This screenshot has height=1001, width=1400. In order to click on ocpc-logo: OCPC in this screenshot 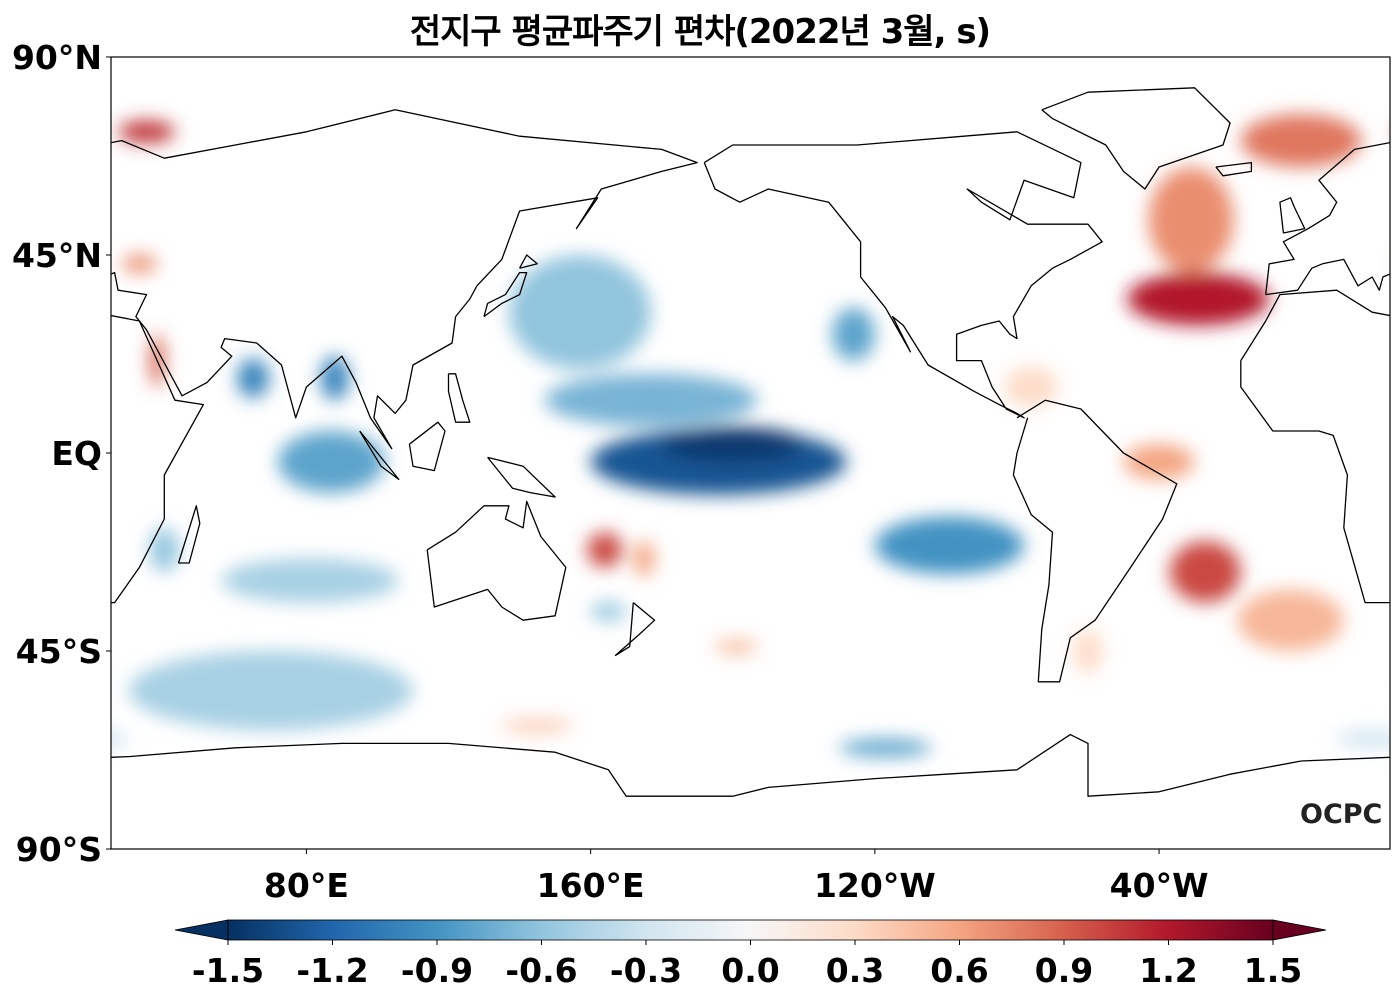, I will do `click(1341, 814)`.